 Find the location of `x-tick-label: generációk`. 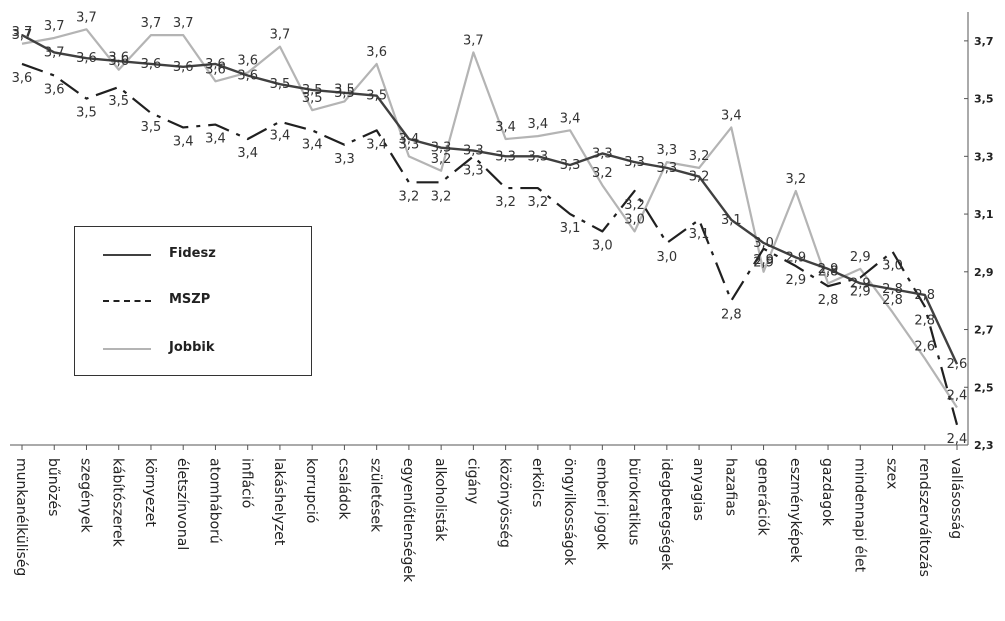

x-tick-label: generációk is located at coordinates (763, 497).